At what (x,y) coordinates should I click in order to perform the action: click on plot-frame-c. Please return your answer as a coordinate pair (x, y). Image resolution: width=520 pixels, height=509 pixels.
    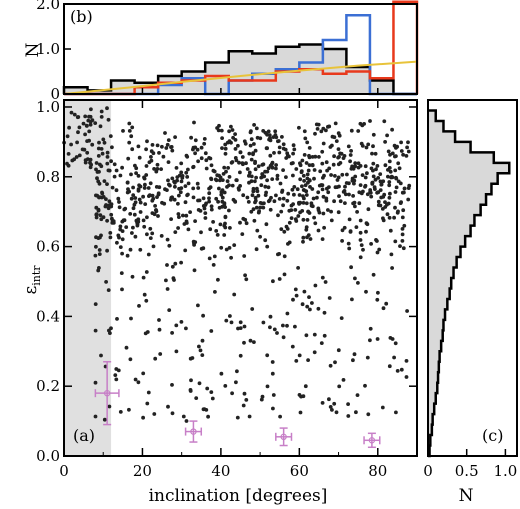
    Looking at the image, I should click on (472, 278).